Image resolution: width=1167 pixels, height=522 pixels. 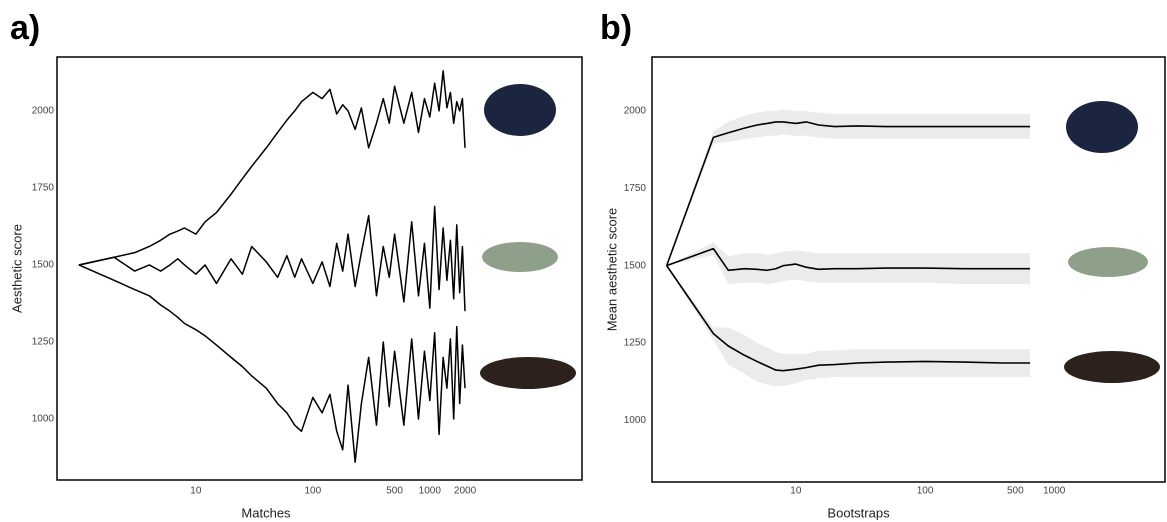 What do you see at coordinates (465, 491) in the screenshot?
I see `x-tick-label: 2000` at bounding box center [465, 491].